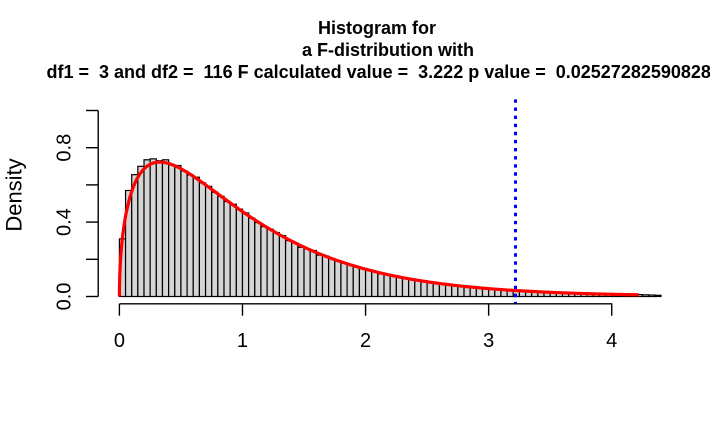 Image resolution: width=710 pixels, height=426 pixels. Describe the element at coordinates (377, 28) in the screenshot. I see `svg-text: Histogram for` at that location.